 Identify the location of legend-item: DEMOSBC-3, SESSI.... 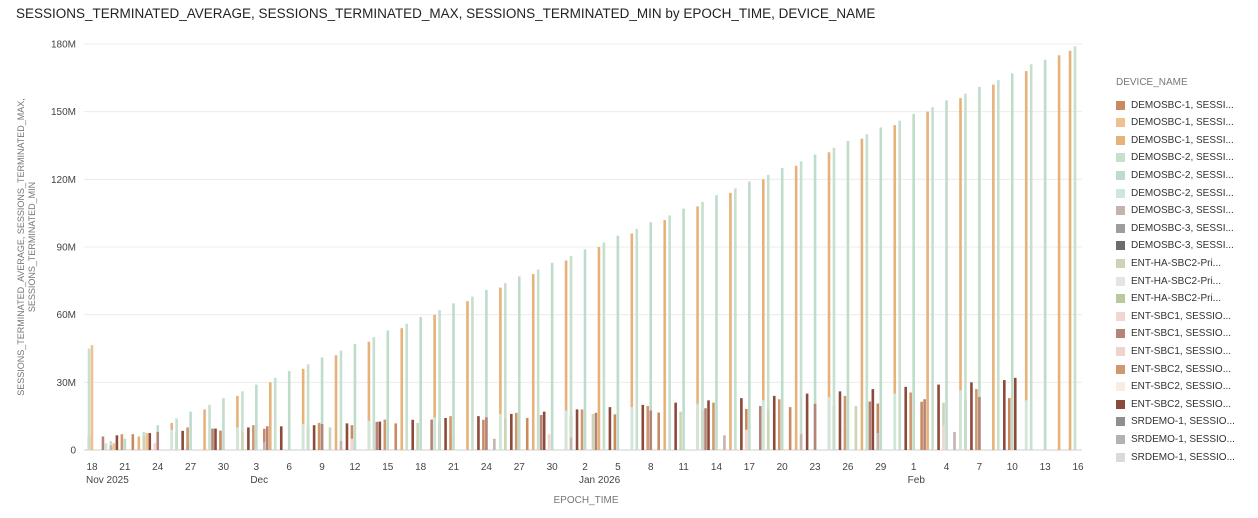
(1175, 228).